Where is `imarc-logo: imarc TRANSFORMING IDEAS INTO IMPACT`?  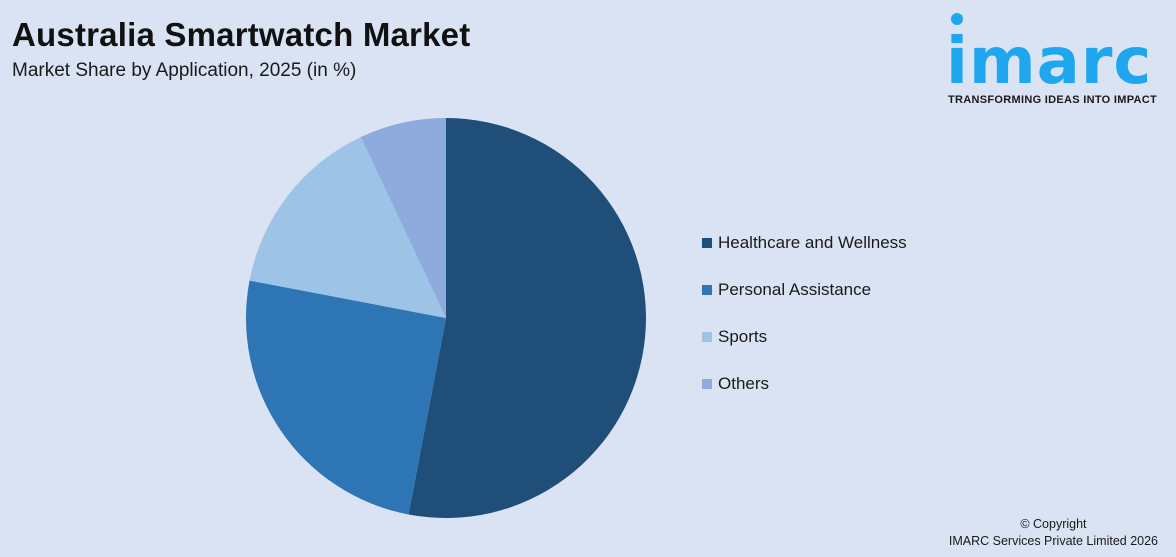
imarc-logo: imarc TRANSFORMING IDEAS INTO IMPACT is located at coordinates (1059, 60).